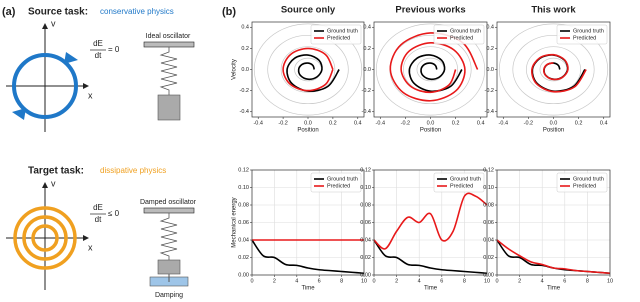 This screenshot has width=640, height=302. Describe the element at coordinates (430, 10) in the screenshot. I see `chart-title: Previous works` at that location.